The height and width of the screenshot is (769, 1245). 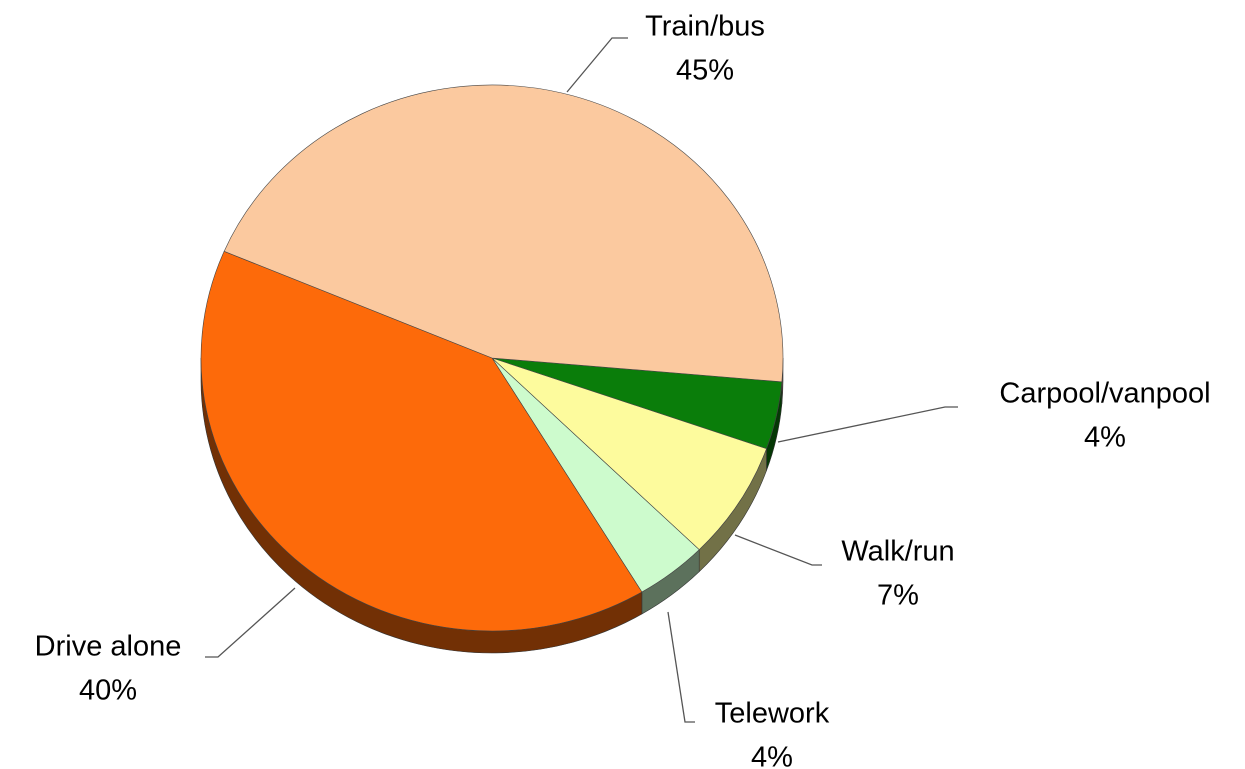 What do you see at coordinates (1104, 394) in the screenshot?
I see `slice-label: Carpool/vanpool` at bounding box center [1104, 394].